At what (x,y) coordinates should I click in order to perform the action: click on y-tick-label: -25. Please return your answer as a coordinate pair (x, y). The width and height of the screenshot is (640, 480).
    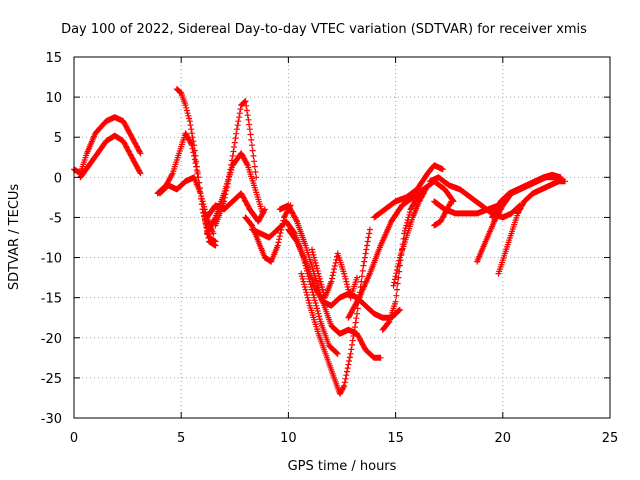
    Looking at the image, I should click on (51, 379).